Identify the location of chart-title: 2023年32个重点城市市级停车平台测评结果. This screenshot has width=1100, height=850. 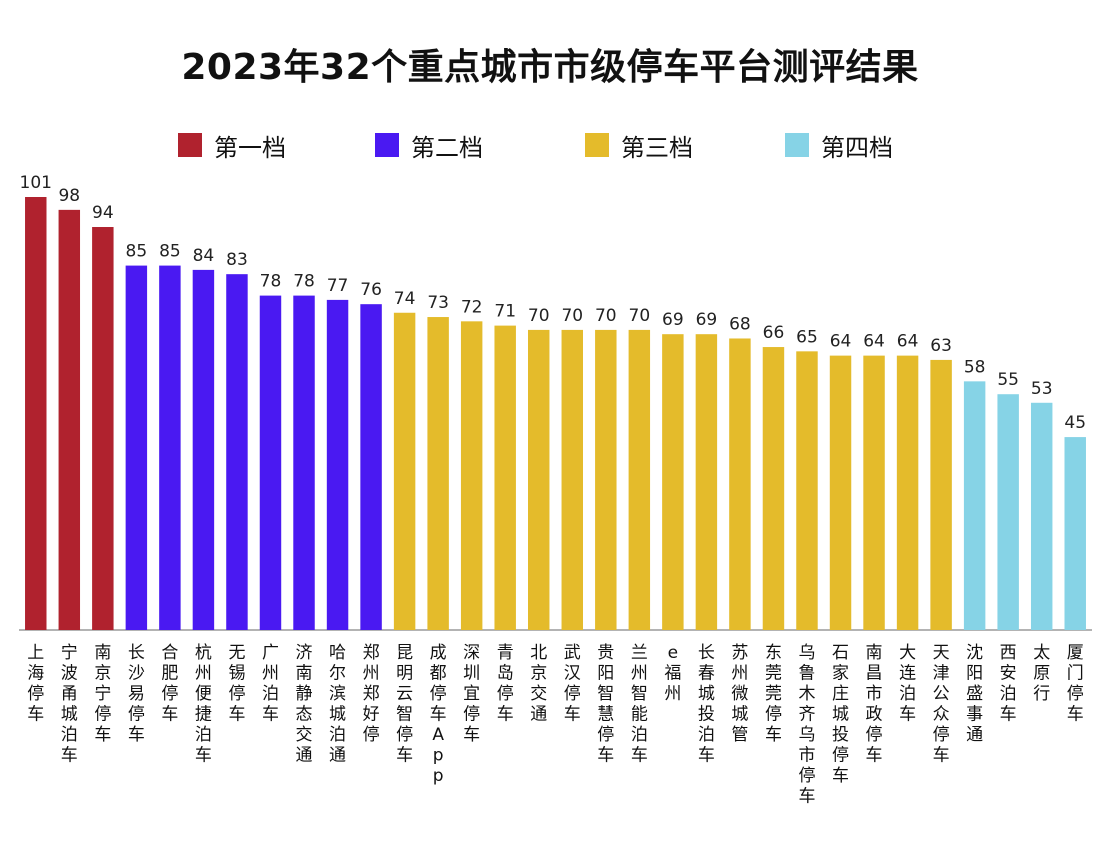
(550, 67).